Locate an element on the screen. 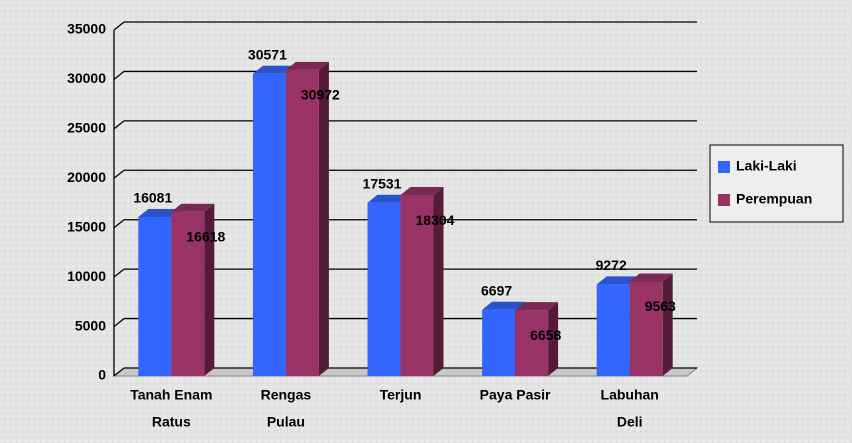 The width and height of the screenshot is (852, 443). y-tick-label: 20000 is located at coordinates (86, 177).